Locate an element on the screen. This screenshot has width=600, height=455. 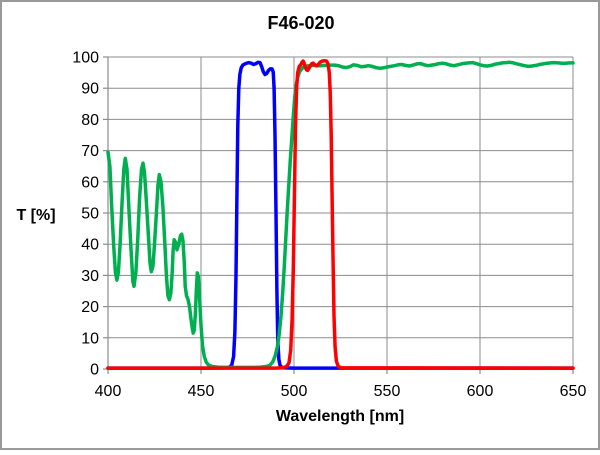
y-tick-label-90: 90 is located at coordinates (90, 89).